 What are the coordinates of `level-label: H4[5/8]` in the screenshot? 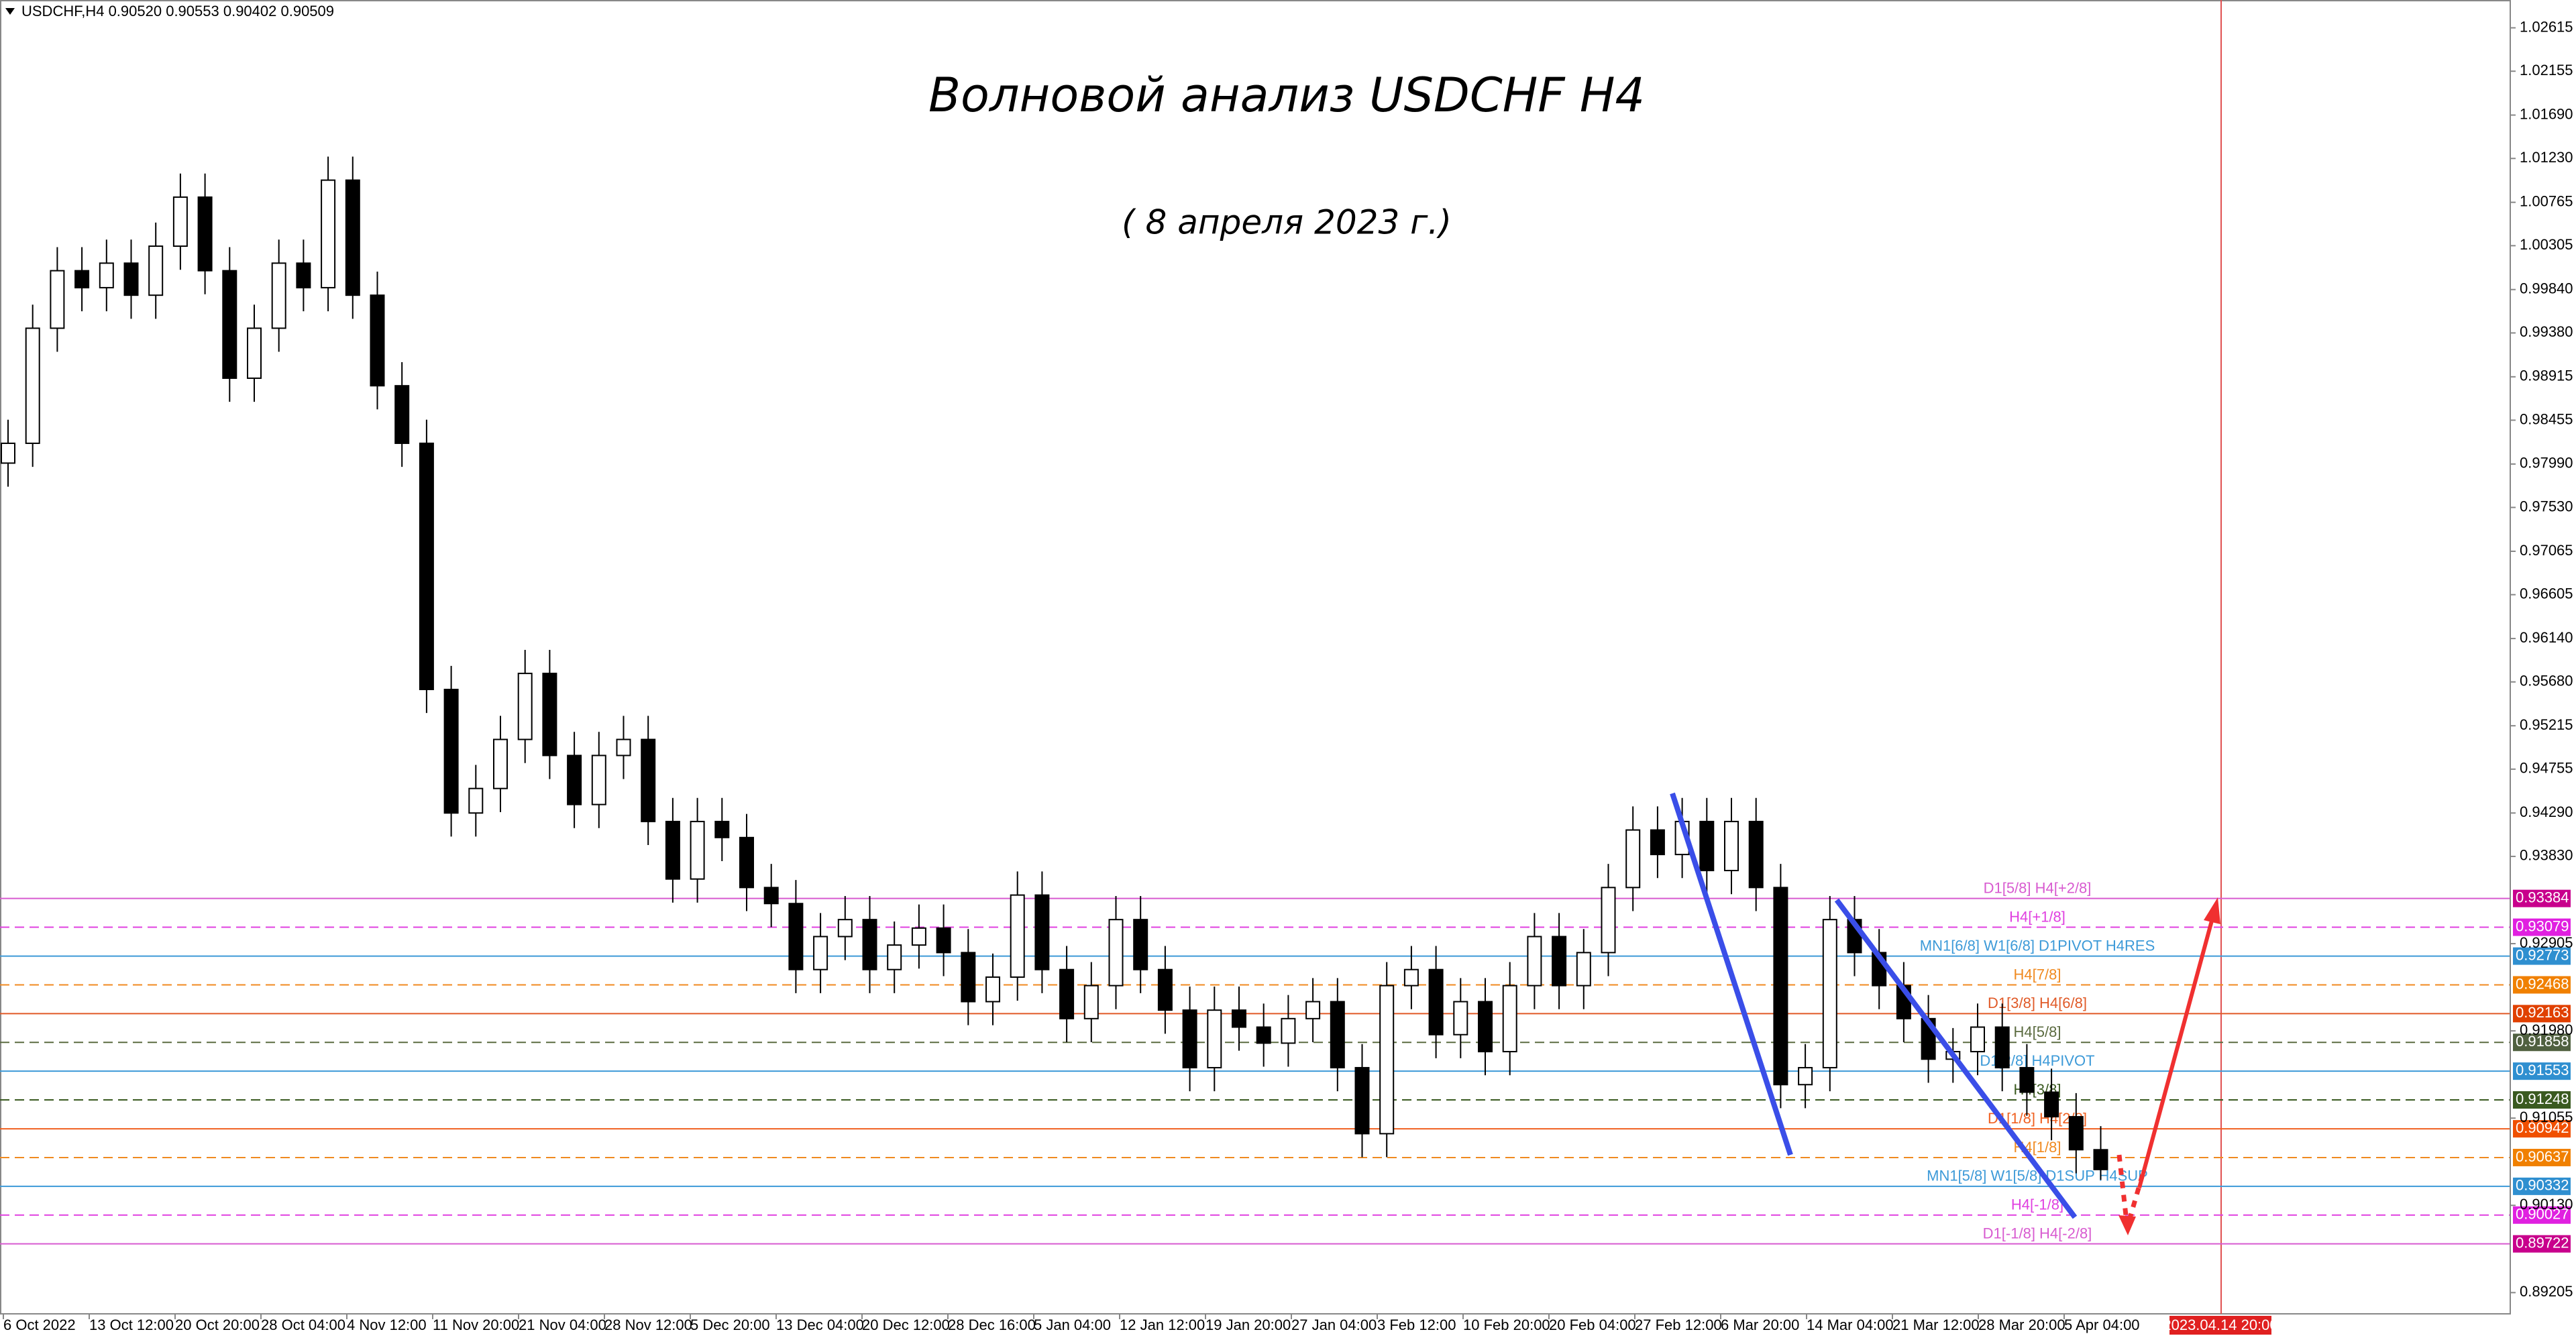 It's located at (2037, 1031).